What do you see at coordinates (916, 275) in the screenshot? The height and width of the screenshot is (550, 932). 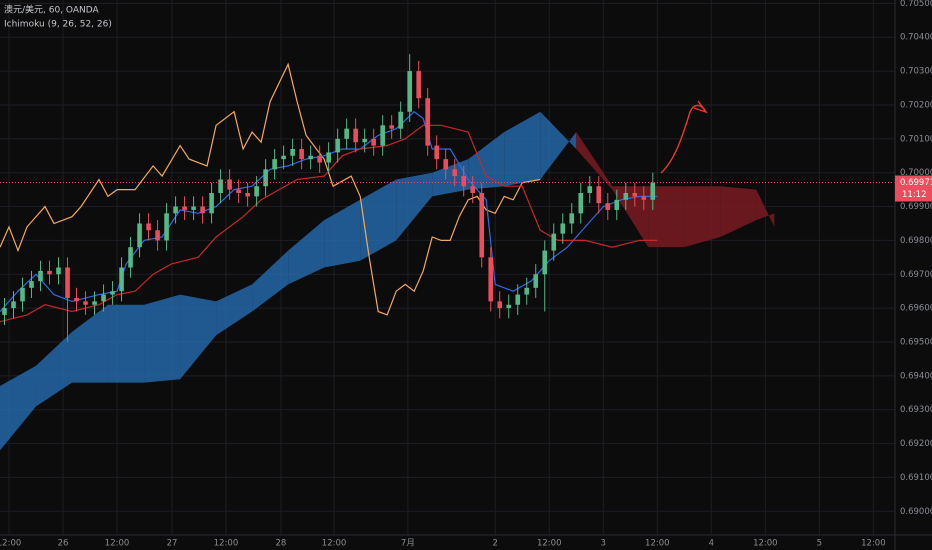 I see `y-tick-label: 0.69700` at bounding box center [916, 275].